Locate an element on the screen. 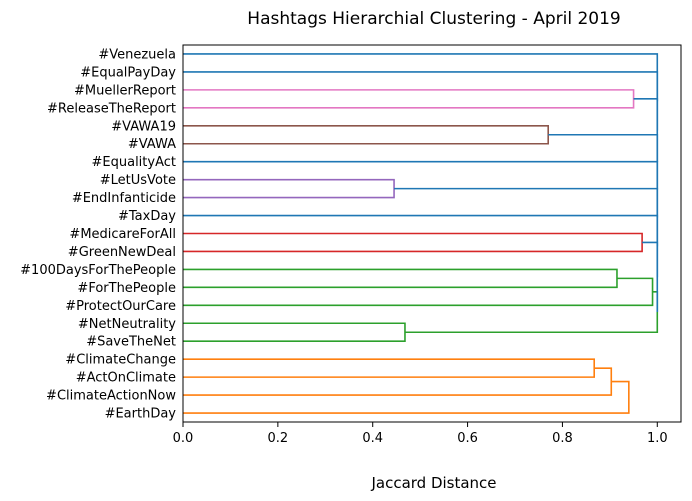 This screenshot has height=501, width=692. leaf-label: #SaveTheNet is located at coordinates (131, 342).